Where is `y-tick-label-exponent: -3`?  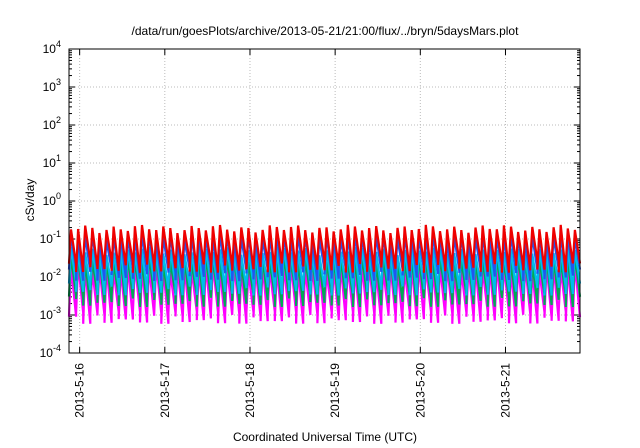
y-tick-label-exponent: -3 is located at coordinates (57, 310).